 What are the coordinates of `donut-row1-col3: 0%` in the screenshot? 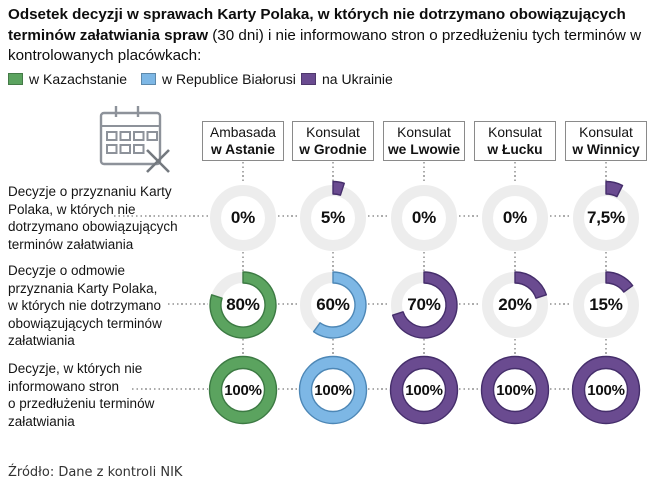 It's located at (424, 218).